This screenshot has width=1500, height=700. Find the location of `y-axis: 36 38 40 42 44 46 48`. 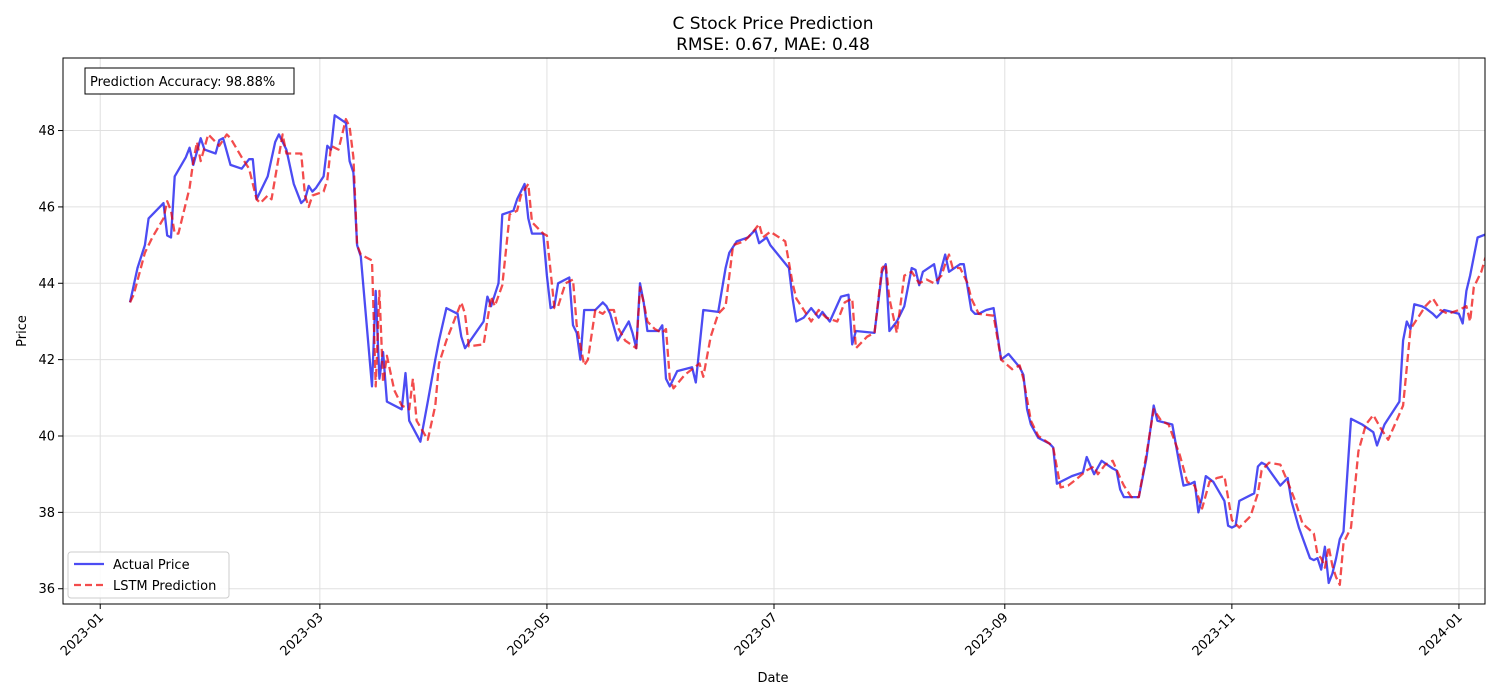

y-axis: 36 38 40 42 44 46 48 is located at coordinates (50, 360).